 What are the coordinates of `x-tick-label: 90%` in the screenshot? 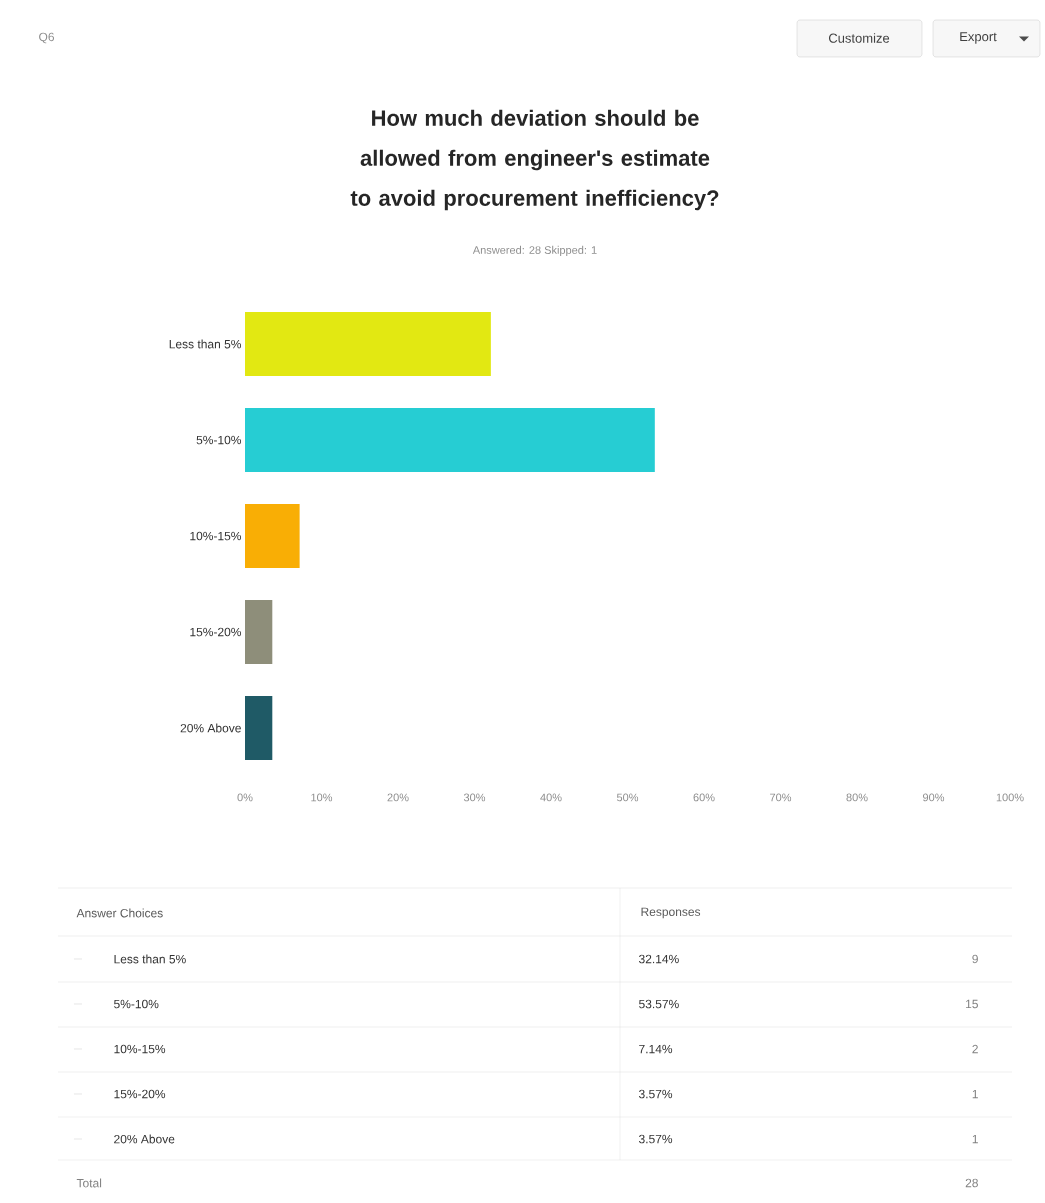 It's located at (934, 797).